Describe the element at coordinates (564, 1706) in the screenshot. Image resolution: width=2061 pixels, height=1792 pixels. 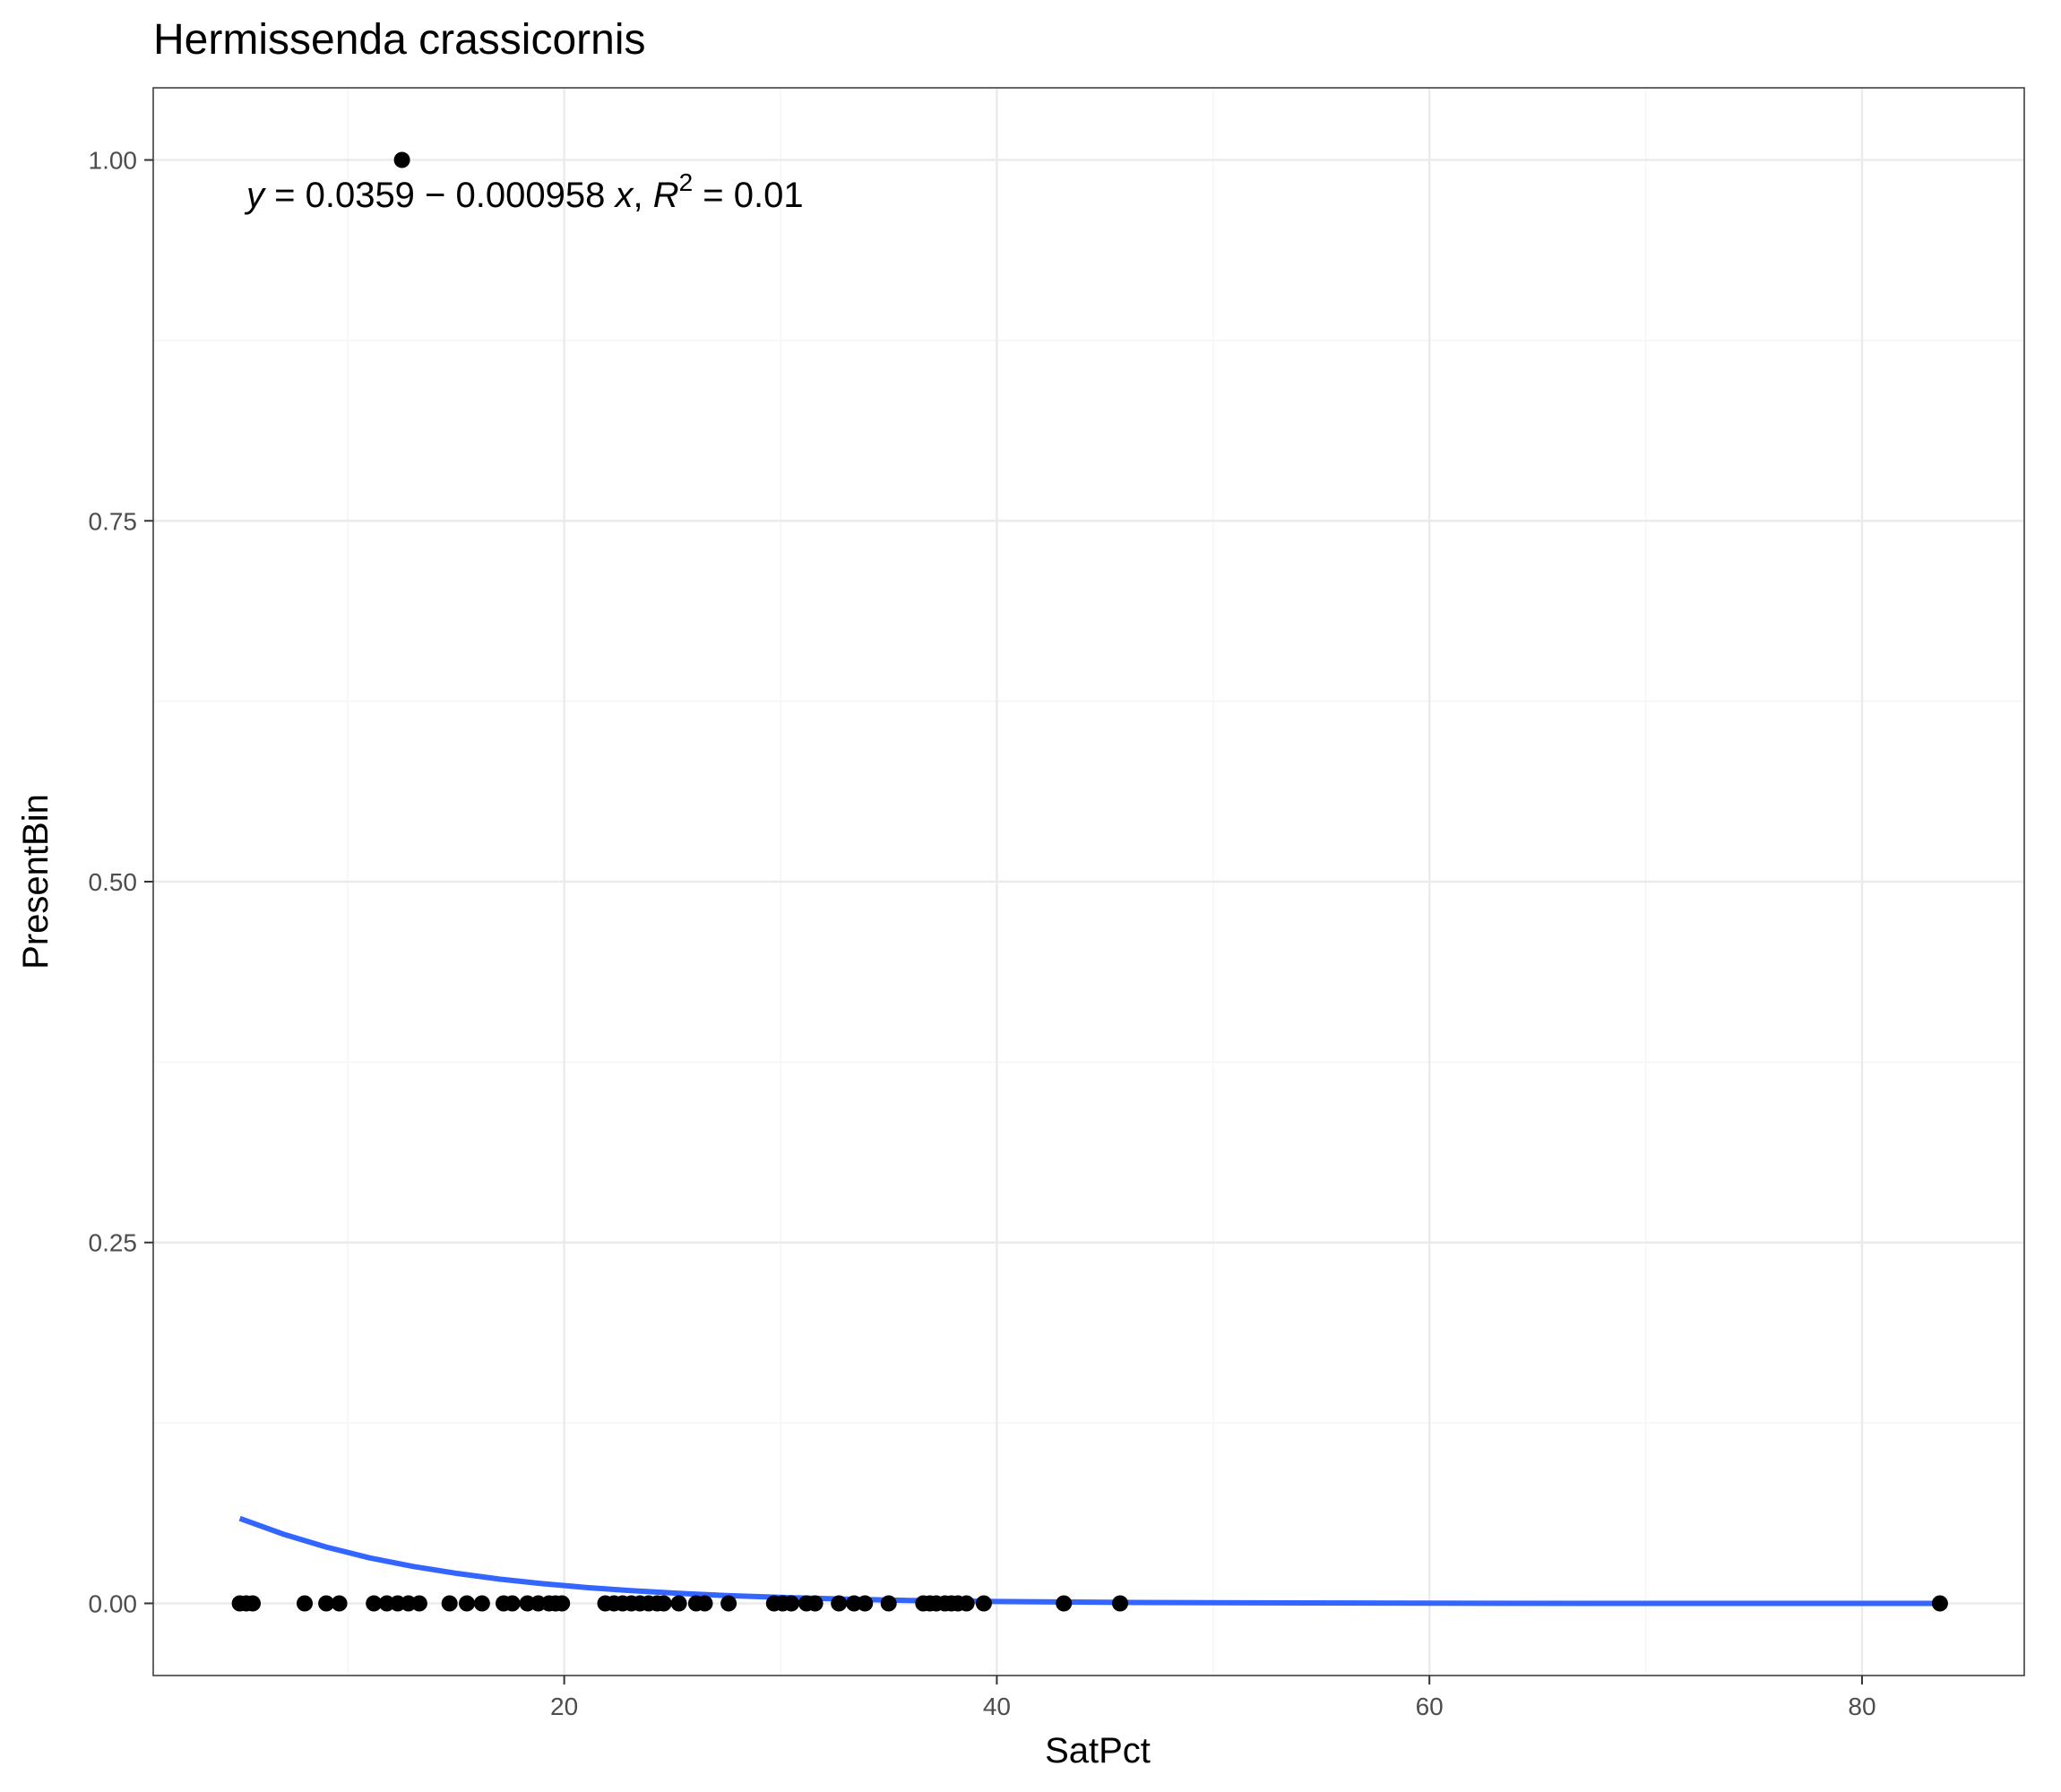
I see `x-tick-label: 20` at that location.